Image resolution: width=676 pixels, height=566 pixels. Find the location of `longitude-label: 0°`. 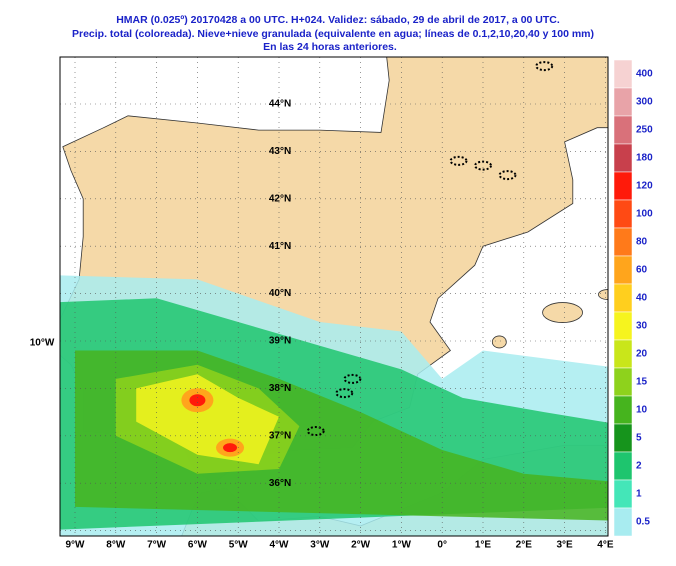

longitude-label: 0° is located at coordinates (442, 545).